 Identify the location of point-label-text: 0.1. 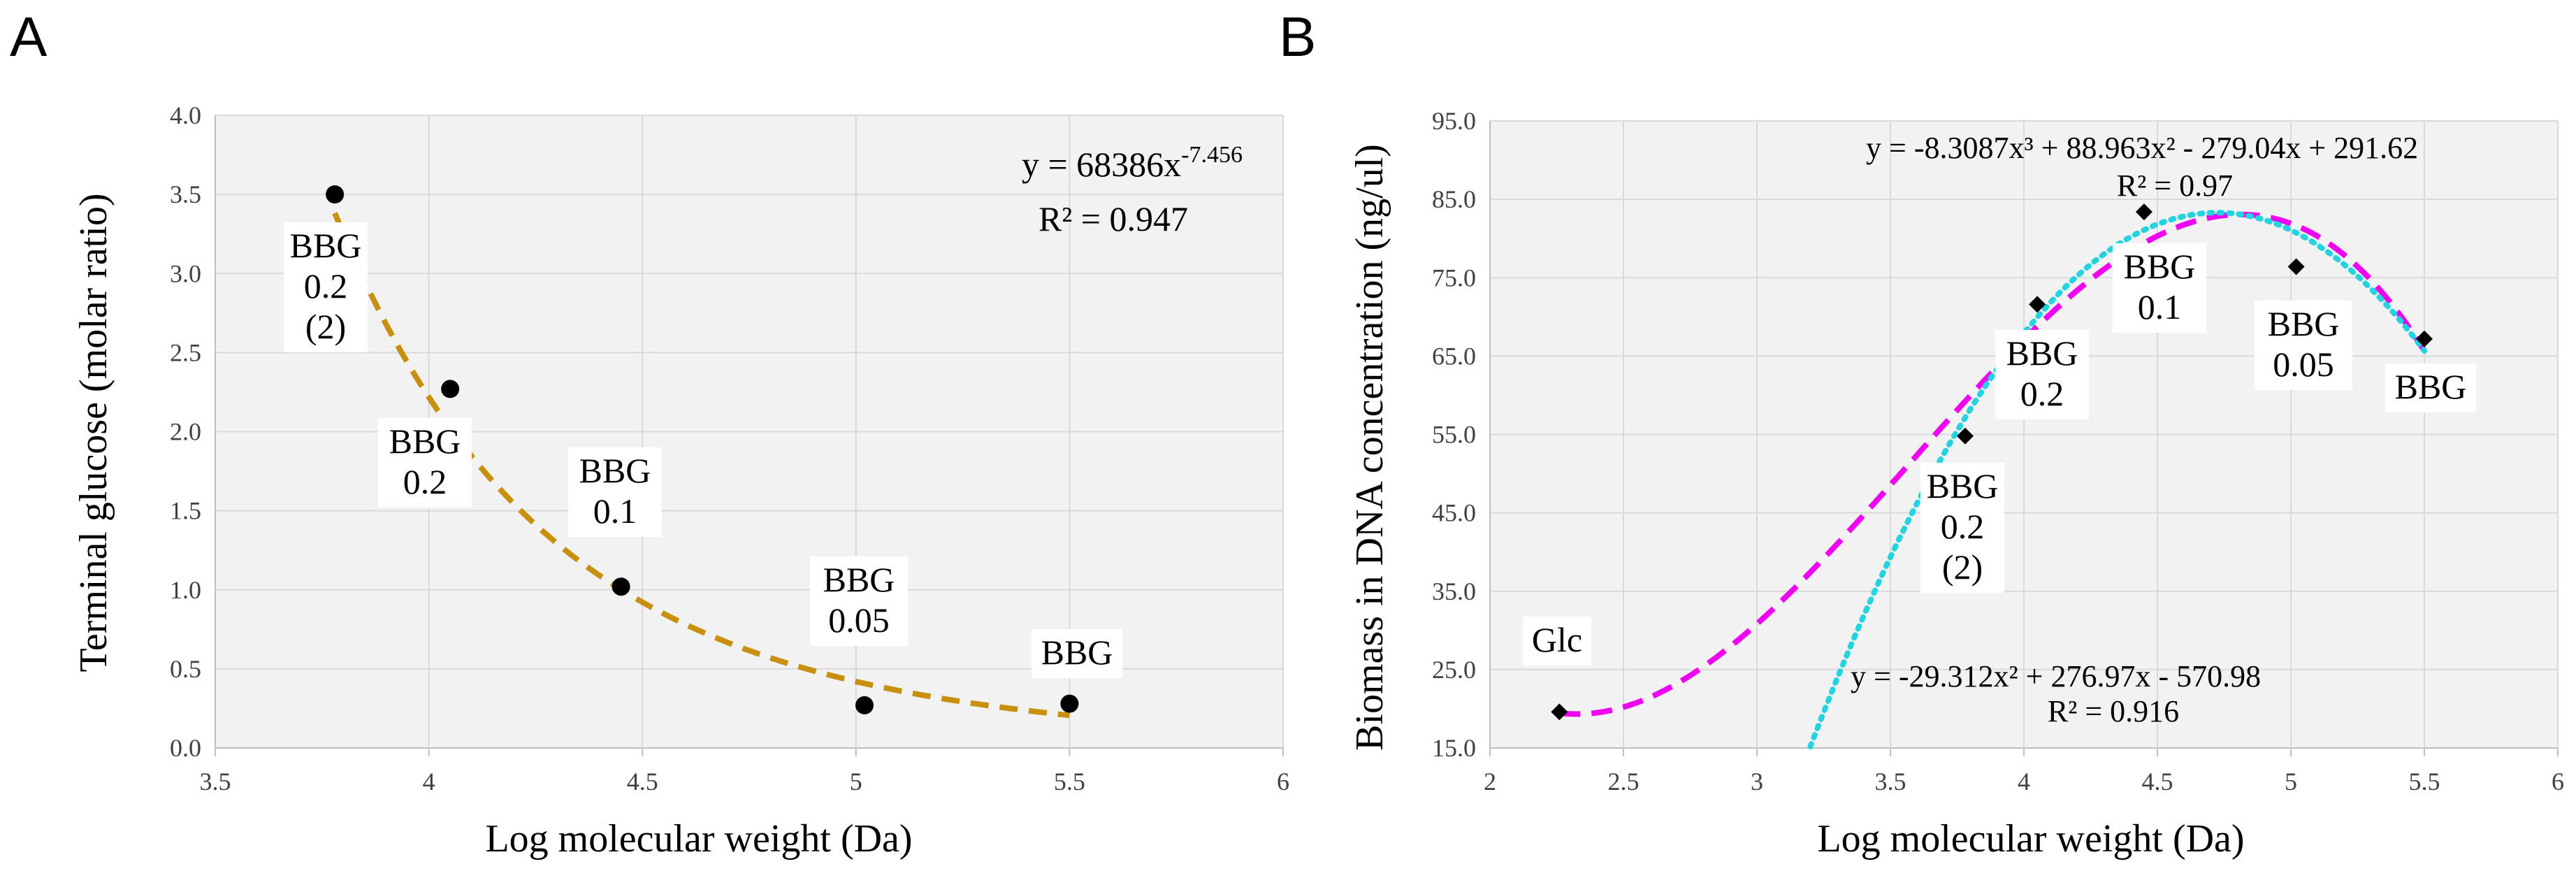
(2160, 306).